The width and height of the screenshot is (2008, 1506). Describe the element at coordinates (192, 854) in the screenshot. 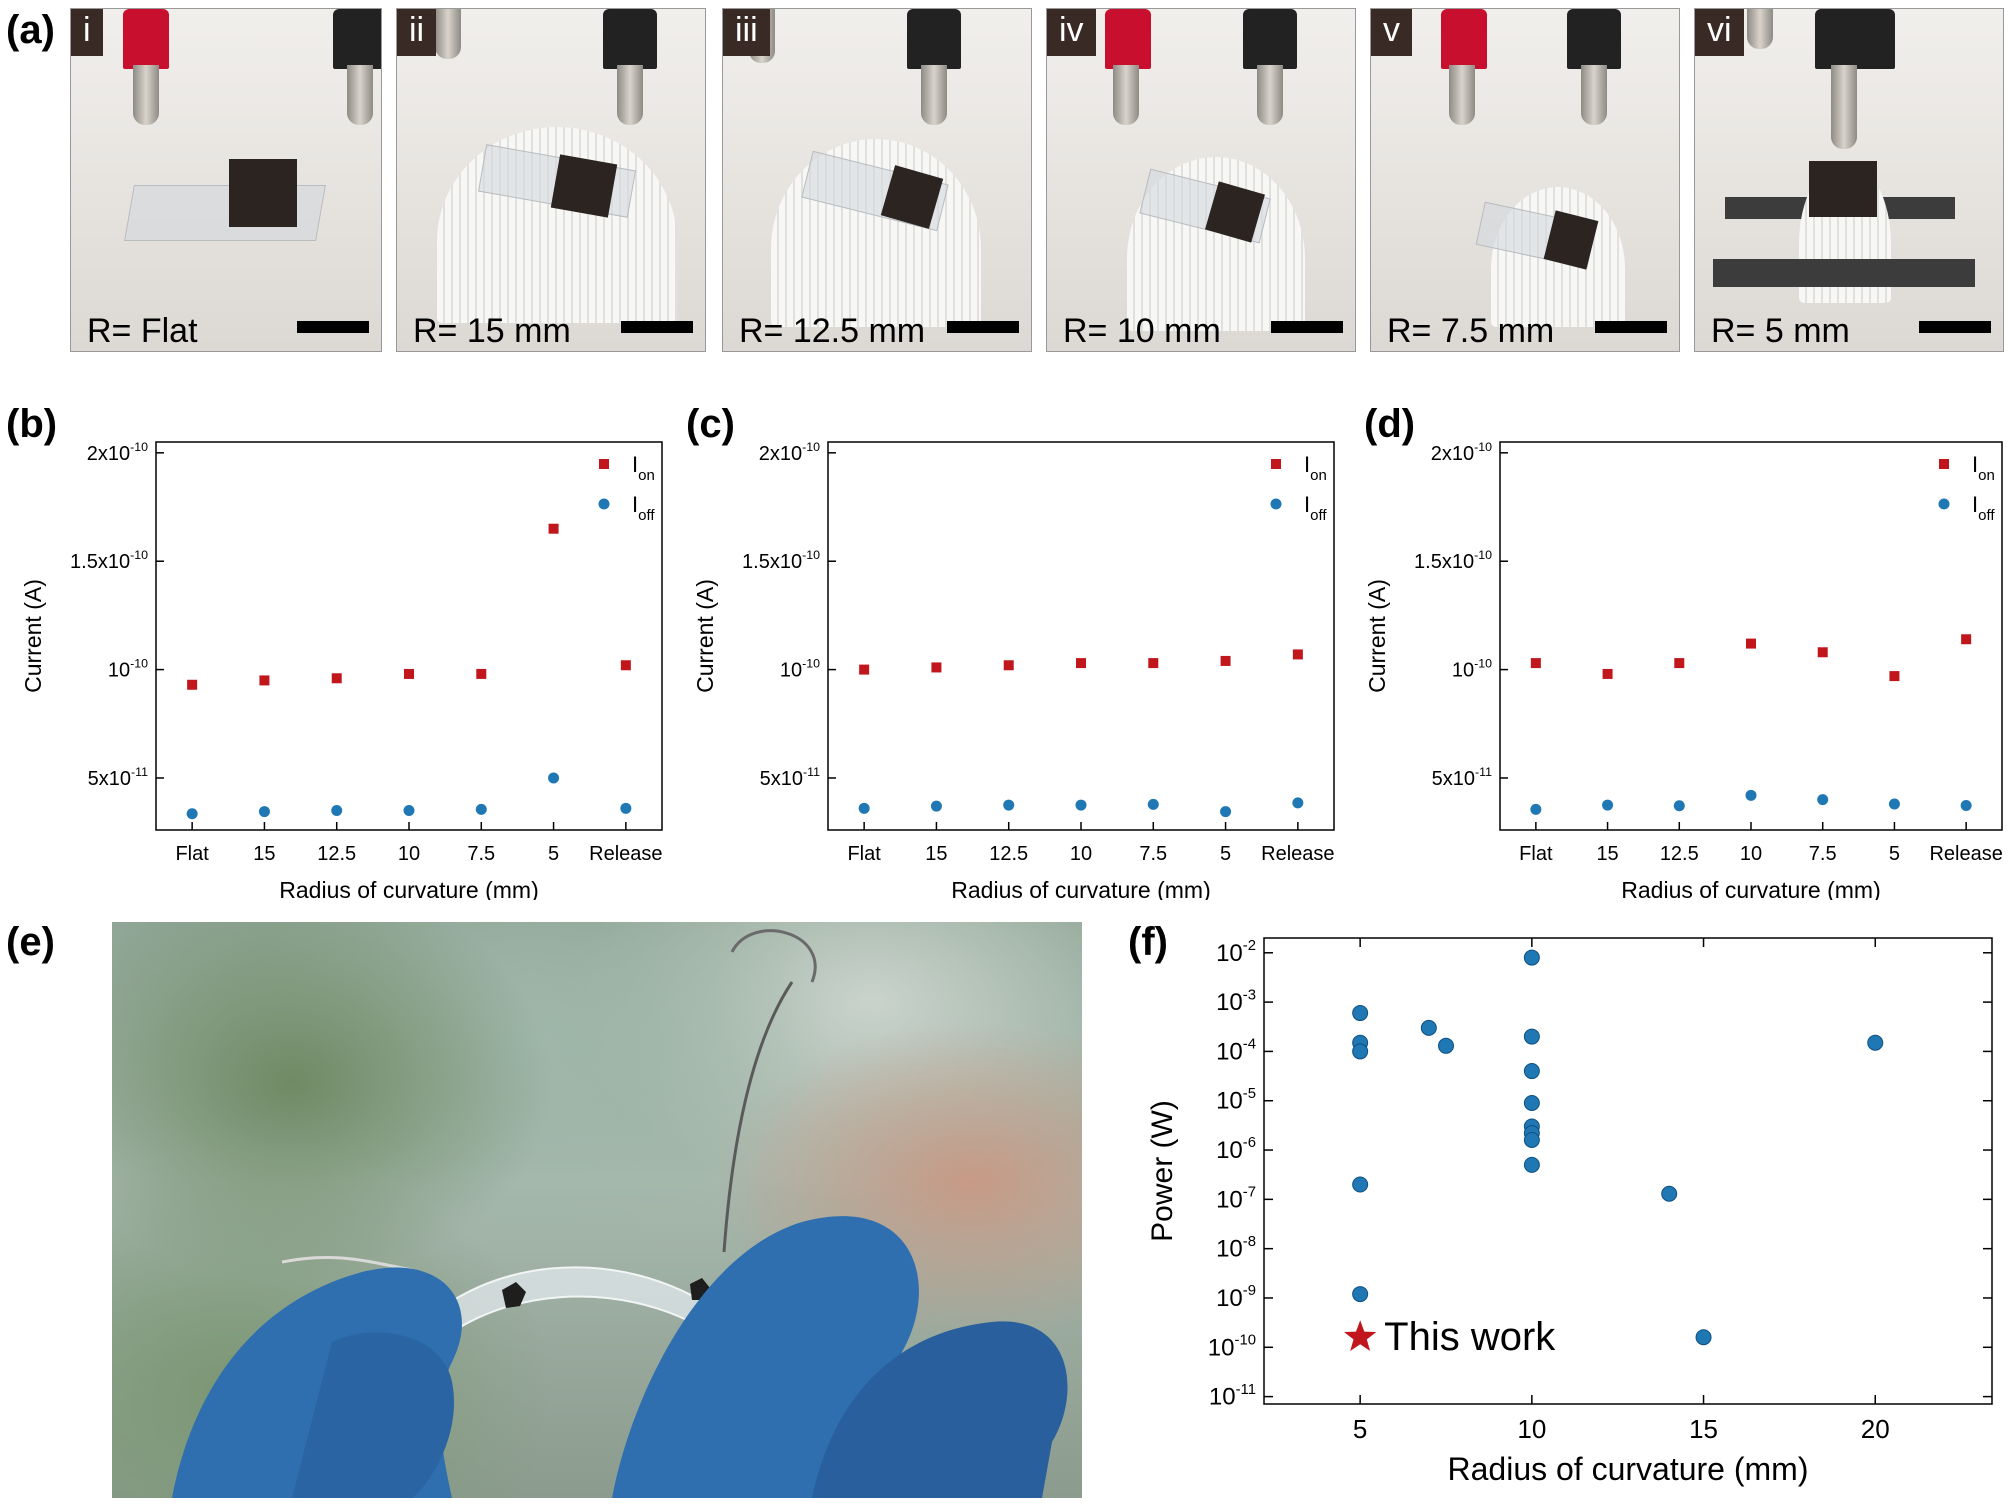

I see `x-tick-label: Flat` at that location.